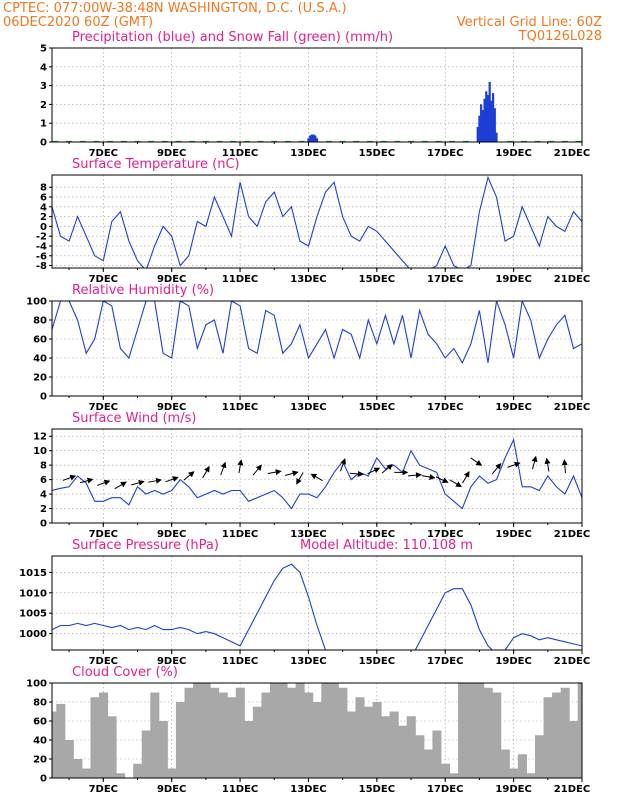  I want to click on x-tick-label: 9DEC, so click(171, 789).